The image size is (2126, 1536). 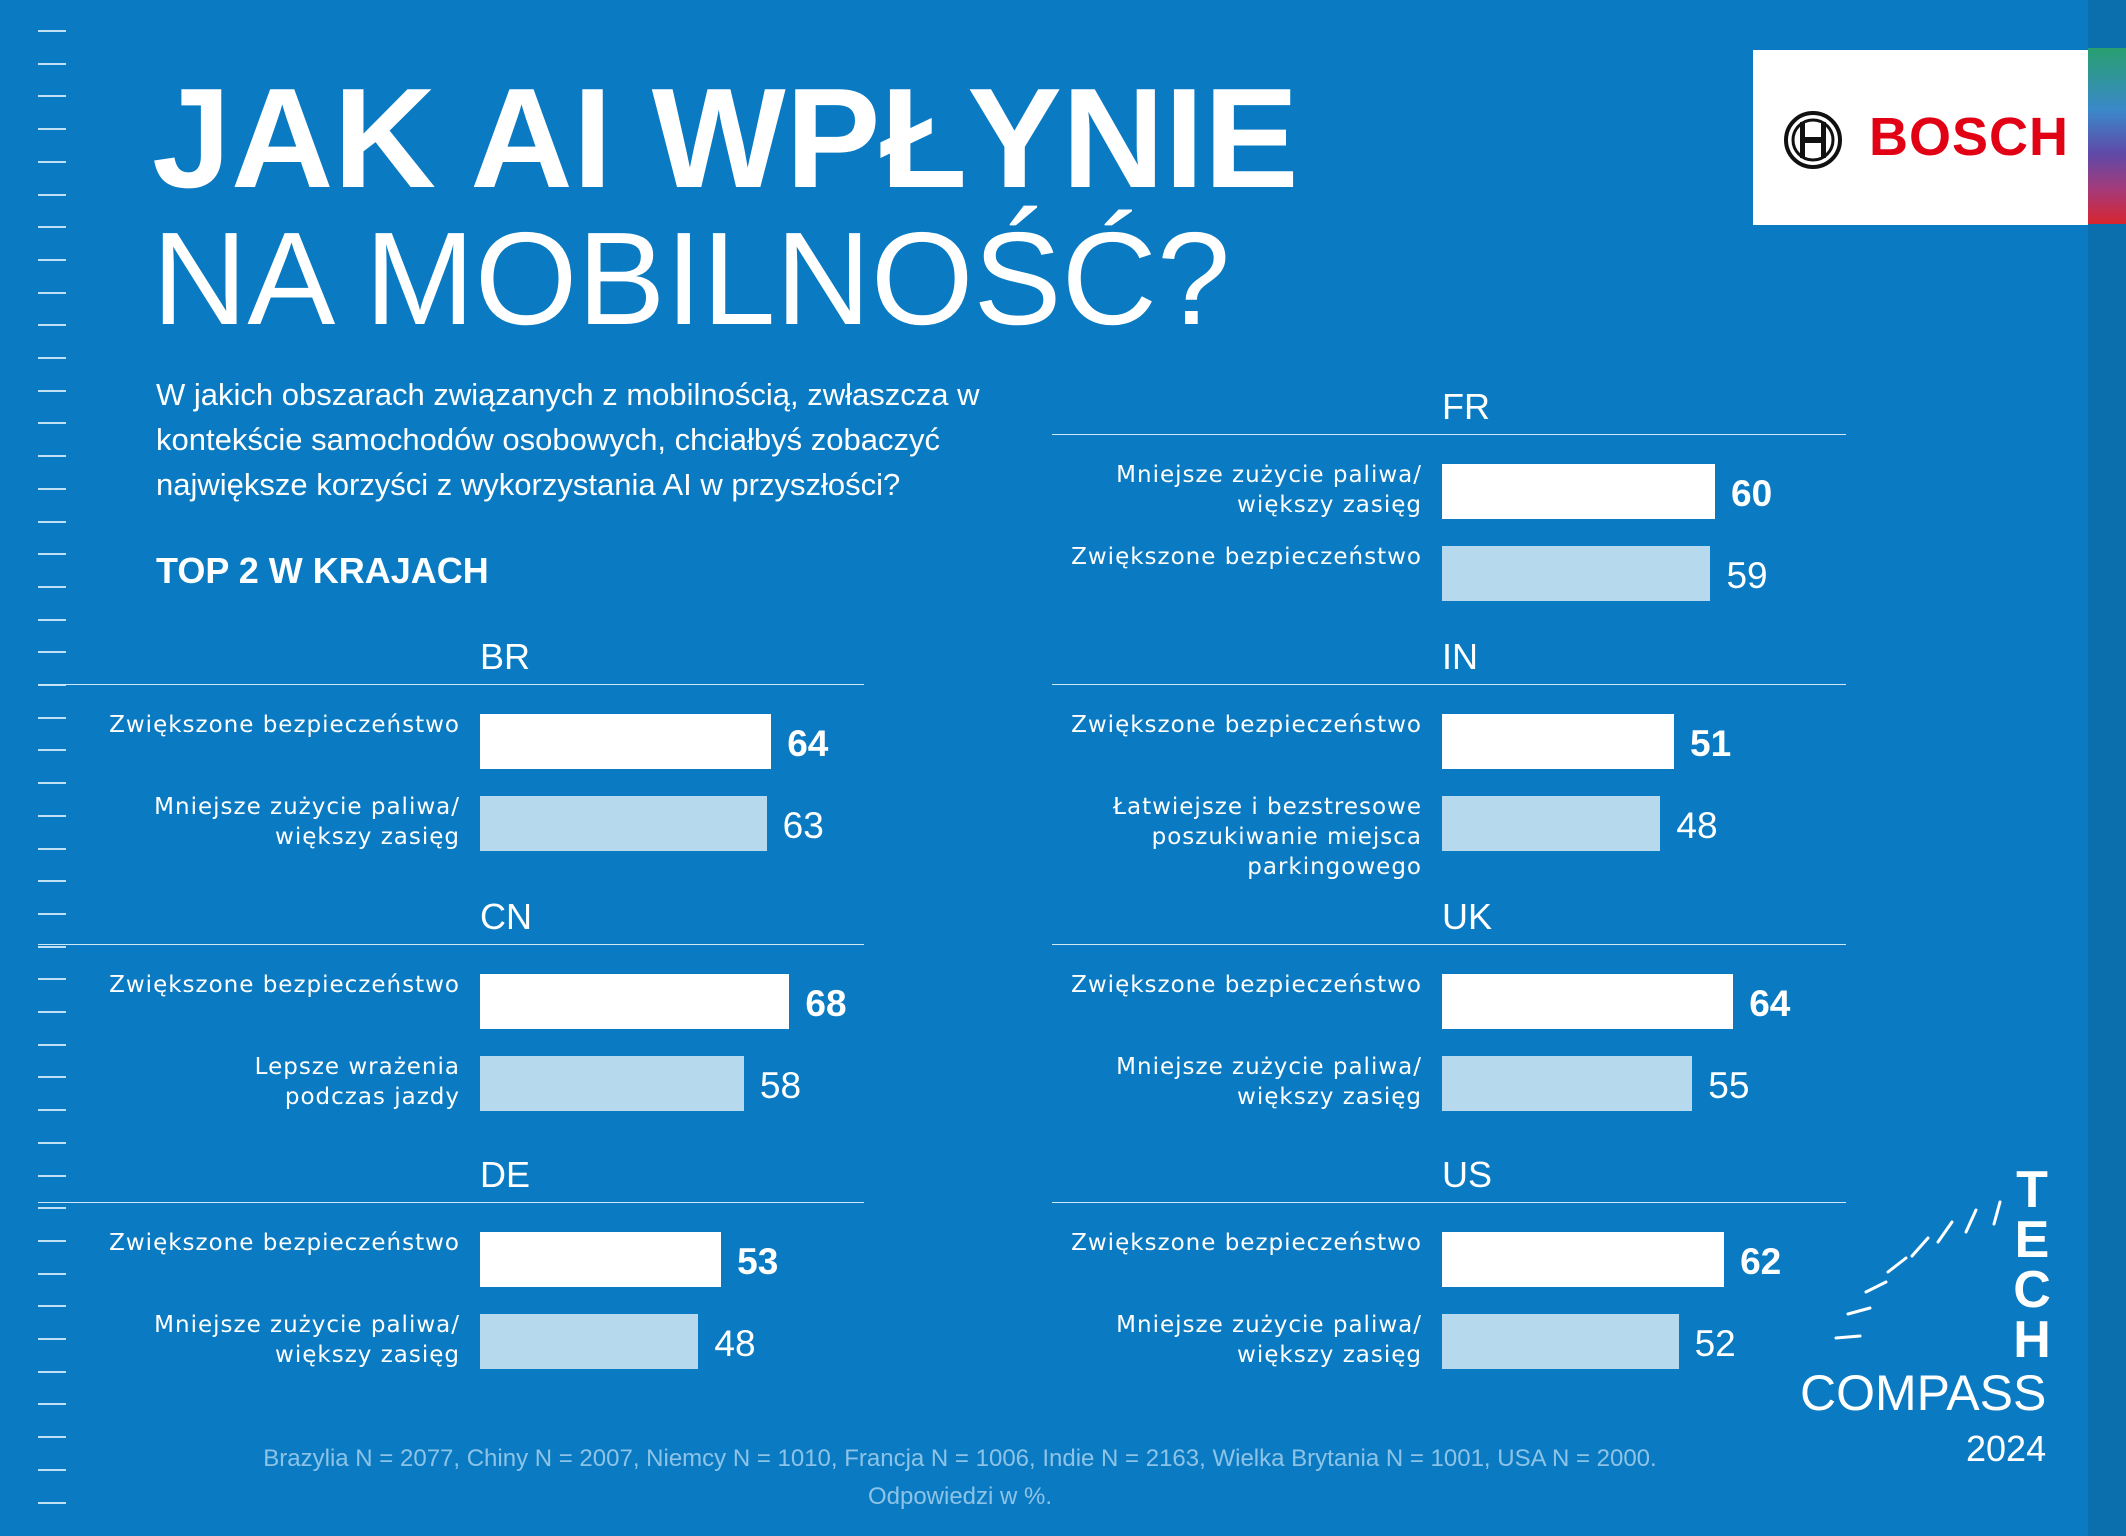 What do you see at coordinates (1918, 1270) in the screenshot?
I see `compass-dial-icon` at bounding box center [1918, 1270].